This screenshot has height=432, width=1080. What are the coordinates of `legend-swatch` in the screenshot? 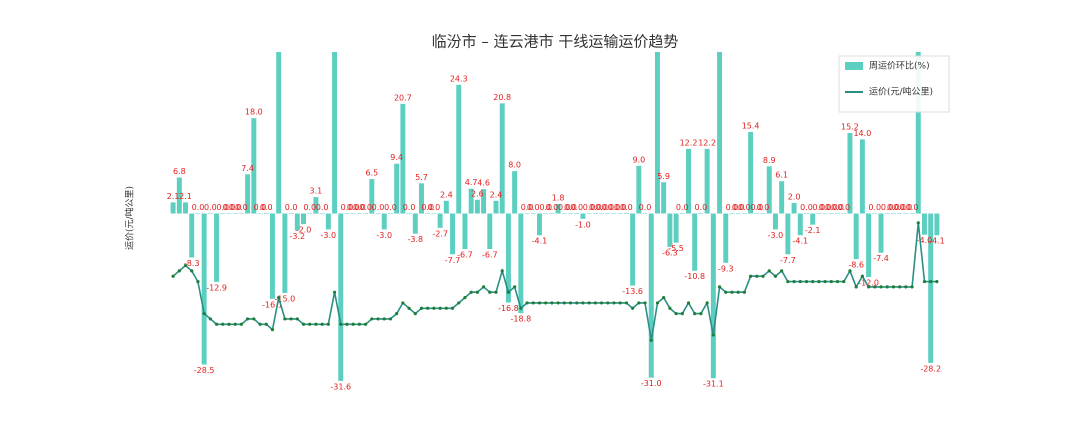 It's located at (854, 66).